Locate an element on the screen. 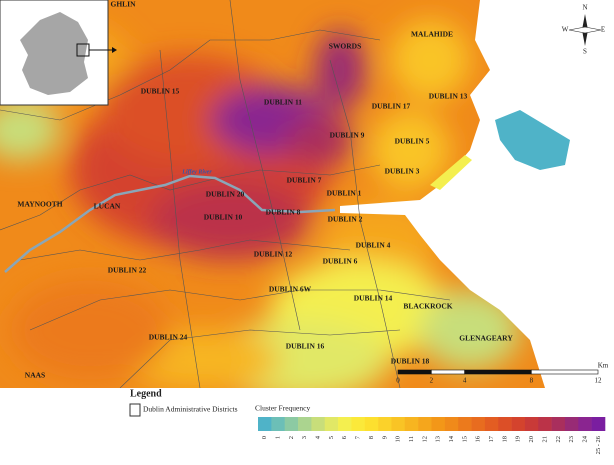  scale-label: 8 is located at coordinates (532, 381).